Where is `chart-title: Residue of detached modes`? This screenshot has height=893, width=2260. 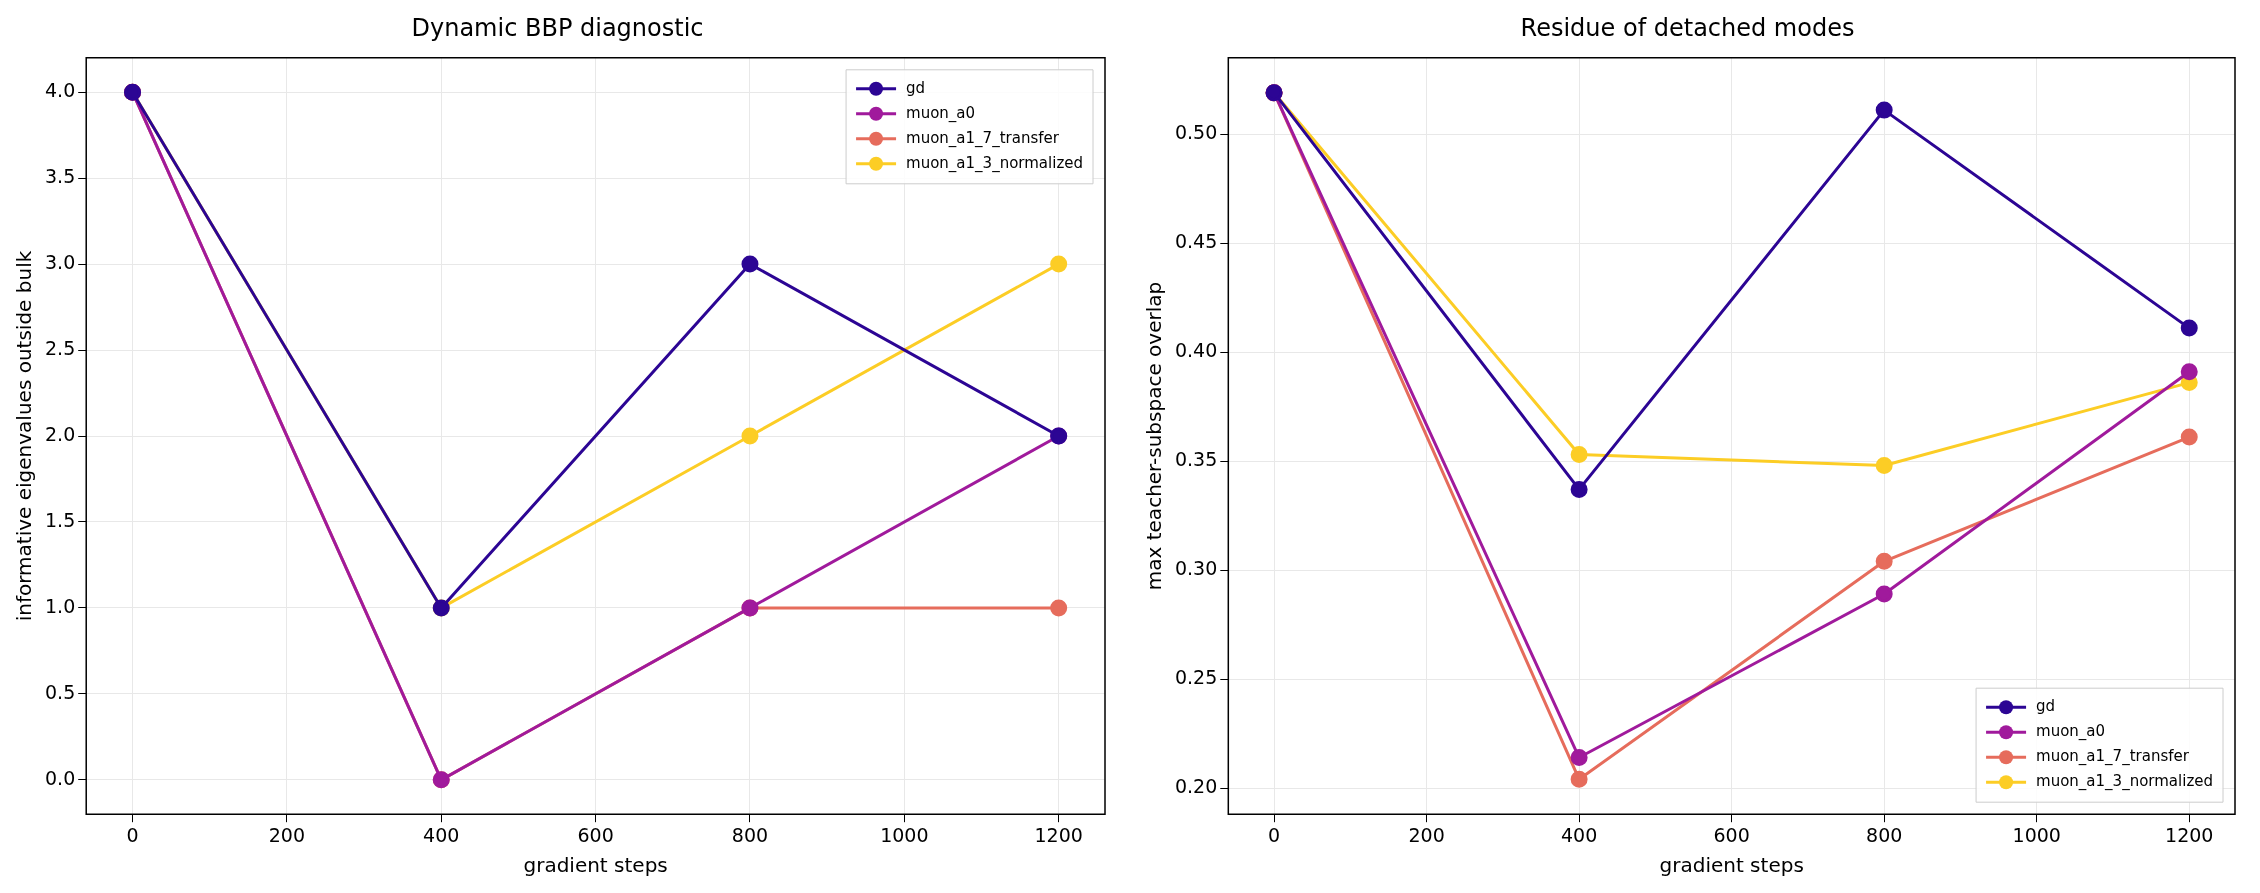
chart-title: Residue of detached modes is located at coordinates (1687, 27).